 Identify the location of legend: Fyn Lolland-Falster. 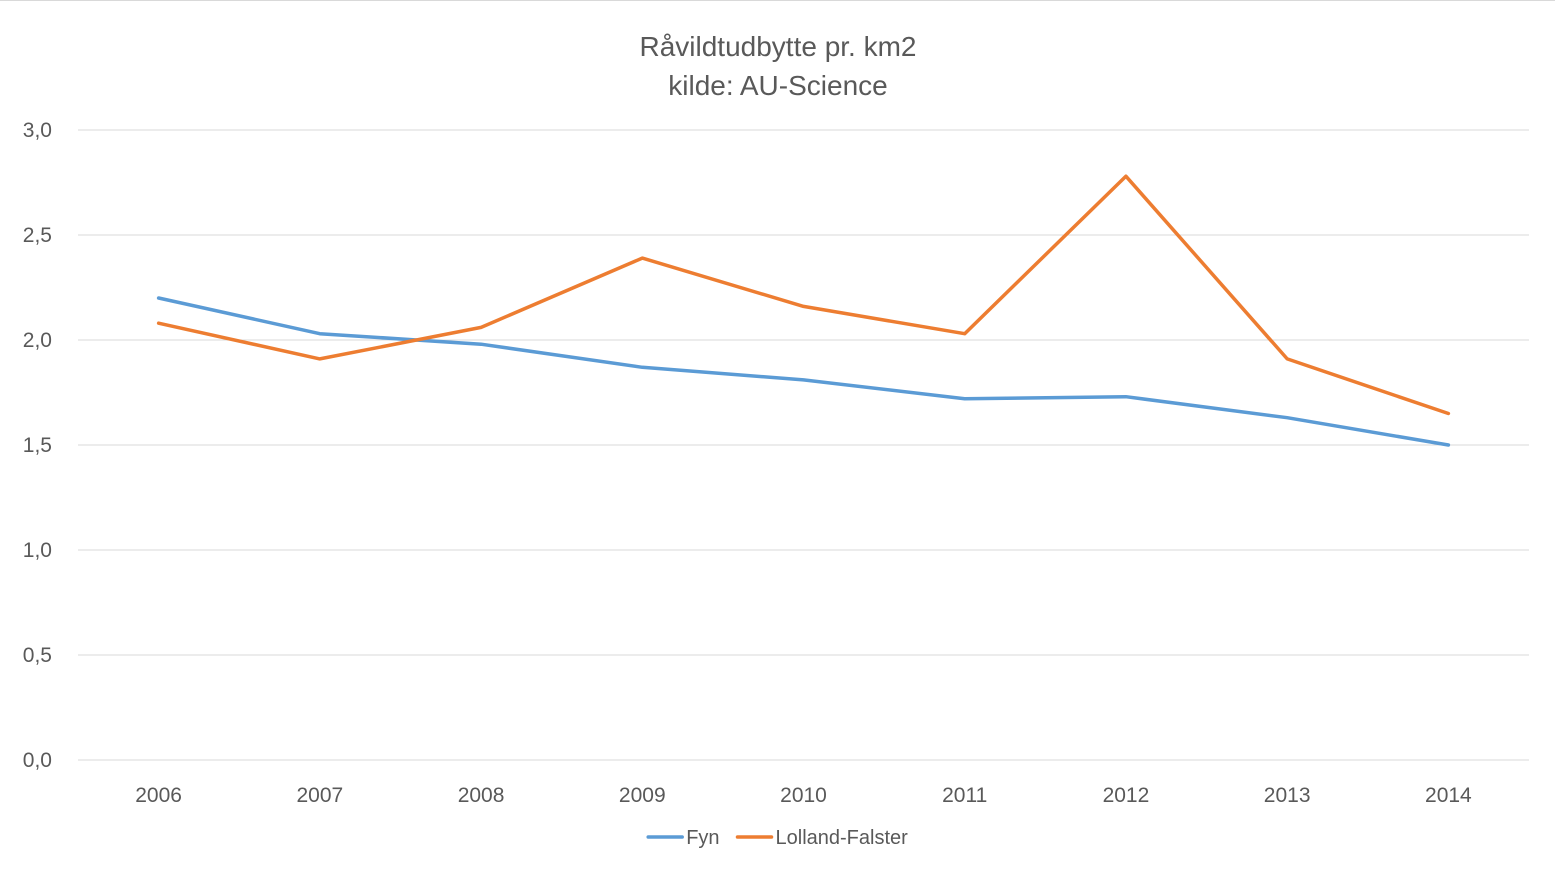
(777, 838).